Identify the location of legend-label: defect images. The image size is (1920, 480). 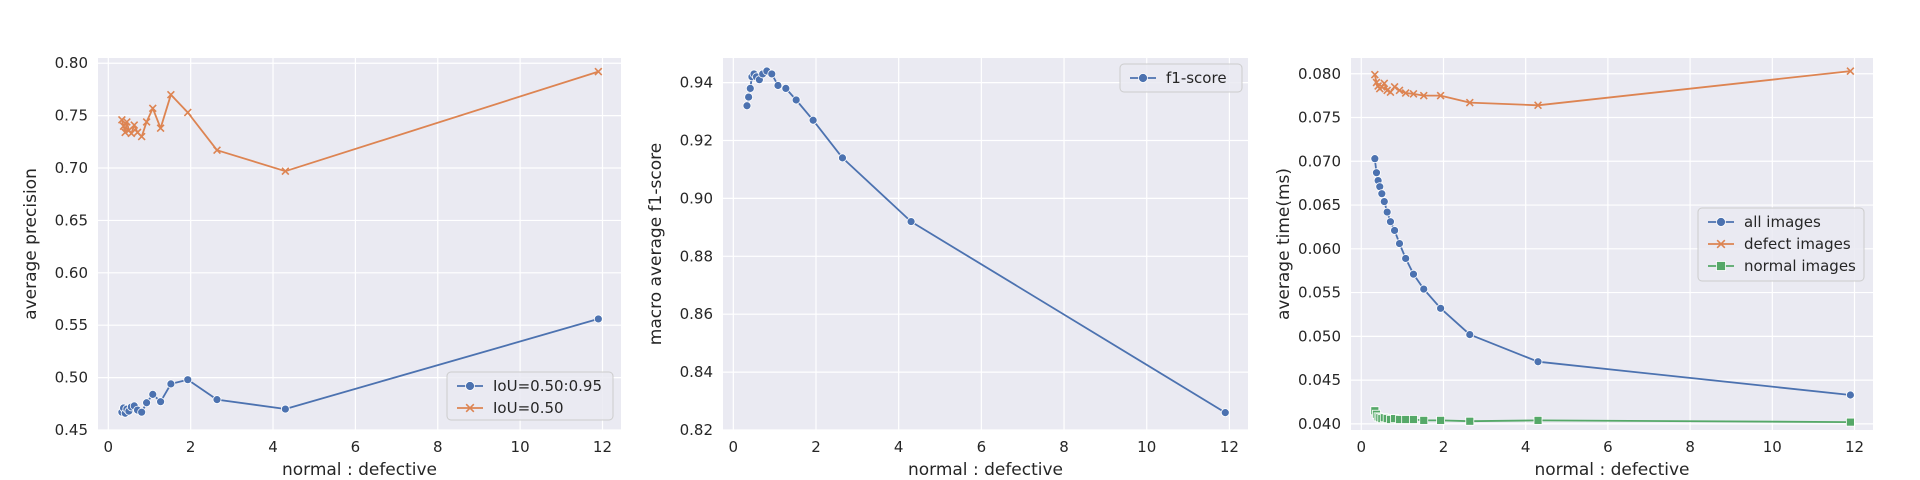
(1797, 244).